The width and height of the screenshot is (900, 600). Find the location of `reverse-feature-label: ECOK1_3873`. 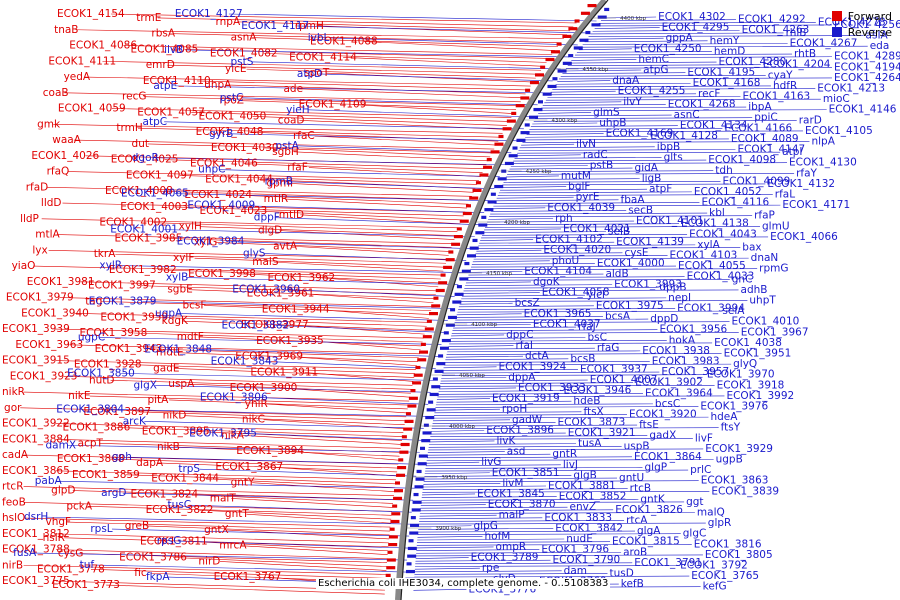

reverse-feature-label: ECOK1_3873 is located at coordinates (592, 422).